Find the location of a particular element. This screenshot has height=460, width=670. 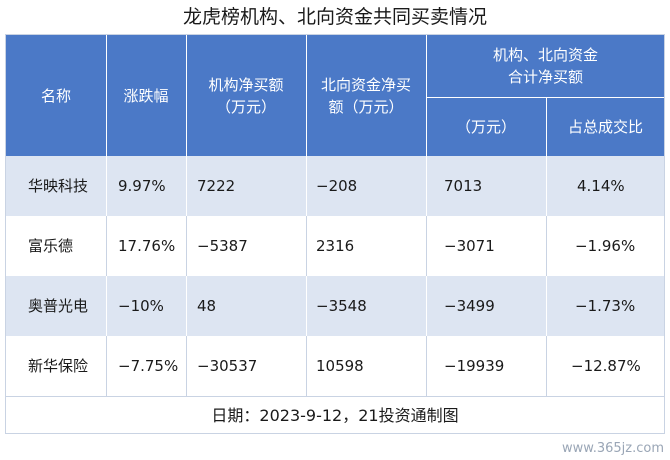

cell-inst: 48 is located at coordinates (207, 306).